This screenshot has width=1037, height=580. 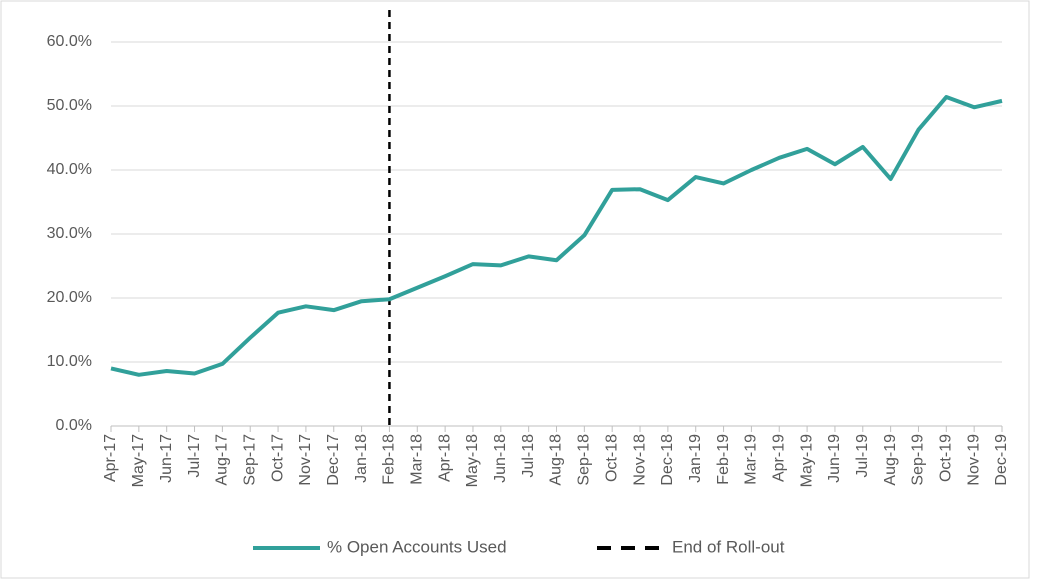 What do you see at coordinates (500, 458) in the screenshot?
I see `x-tick-label: Jun-18` at bounding box center [500, 458].